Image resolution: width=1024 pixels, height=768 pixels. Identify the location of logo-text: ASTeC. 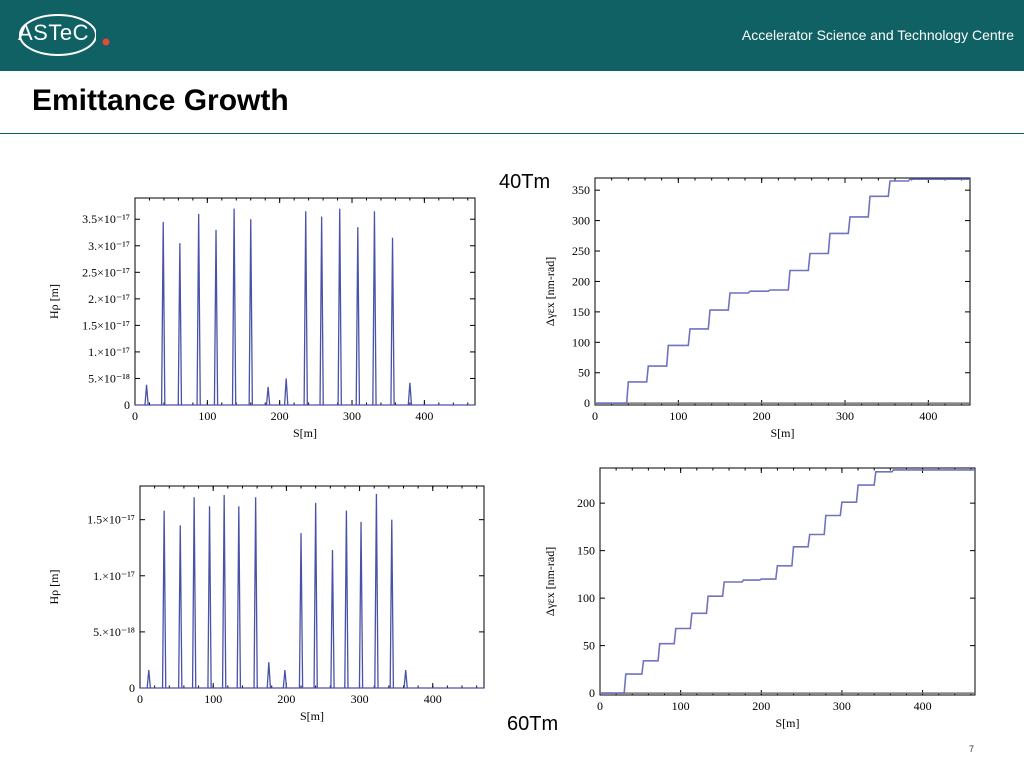
(53, 32).